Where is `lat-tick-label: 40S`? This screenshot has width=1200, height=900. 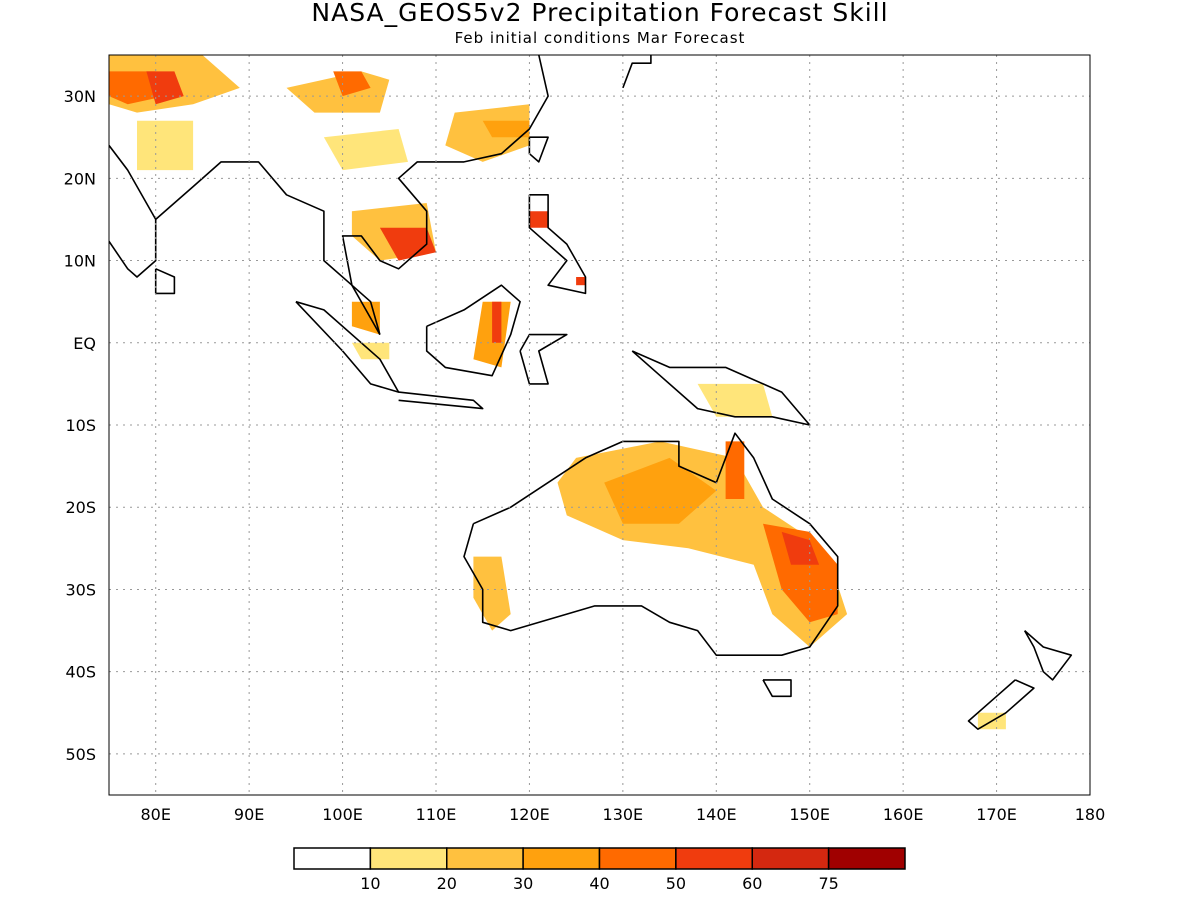 lat-tick-label: 40S is located at coordinates (80, 672).